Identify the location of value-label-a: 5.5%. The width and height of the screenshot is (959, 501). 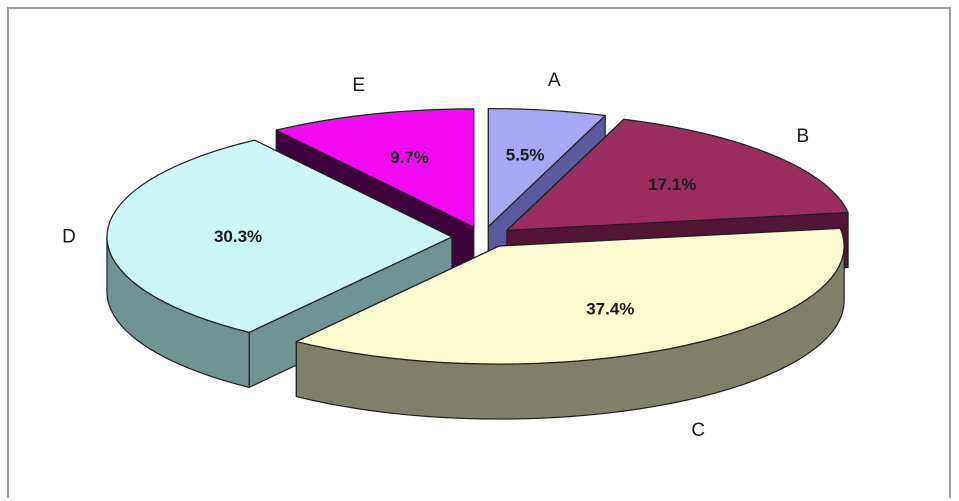
(525, 154).